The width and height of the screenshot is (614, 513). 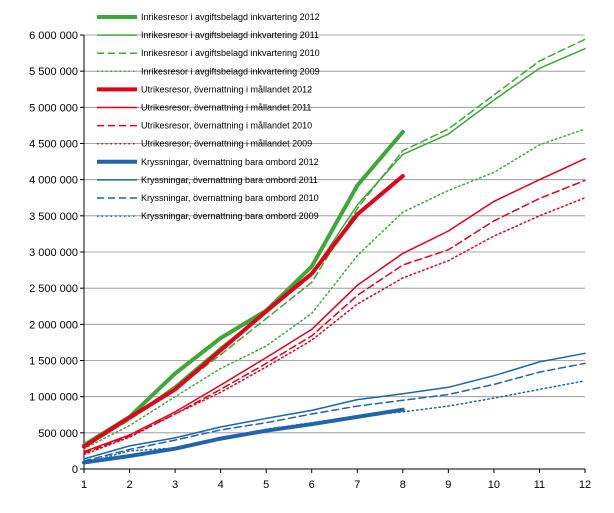 What do you see at coordinates (84, 485) in the screenshot?
I see `x-tick-label: 1` at bounding box center [84, 485].